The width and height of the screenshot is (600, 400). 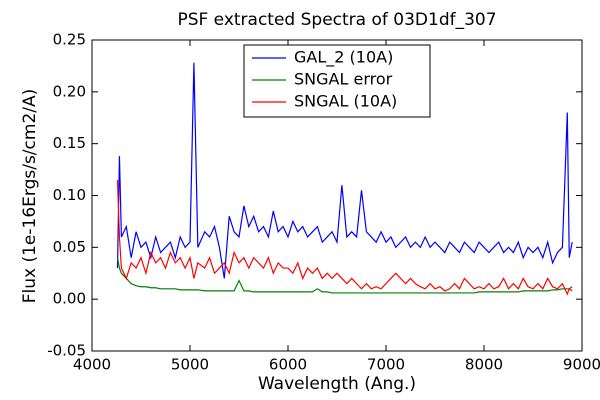 I want to click on y-tick-label: 0.15, so click(x=69, y=143).